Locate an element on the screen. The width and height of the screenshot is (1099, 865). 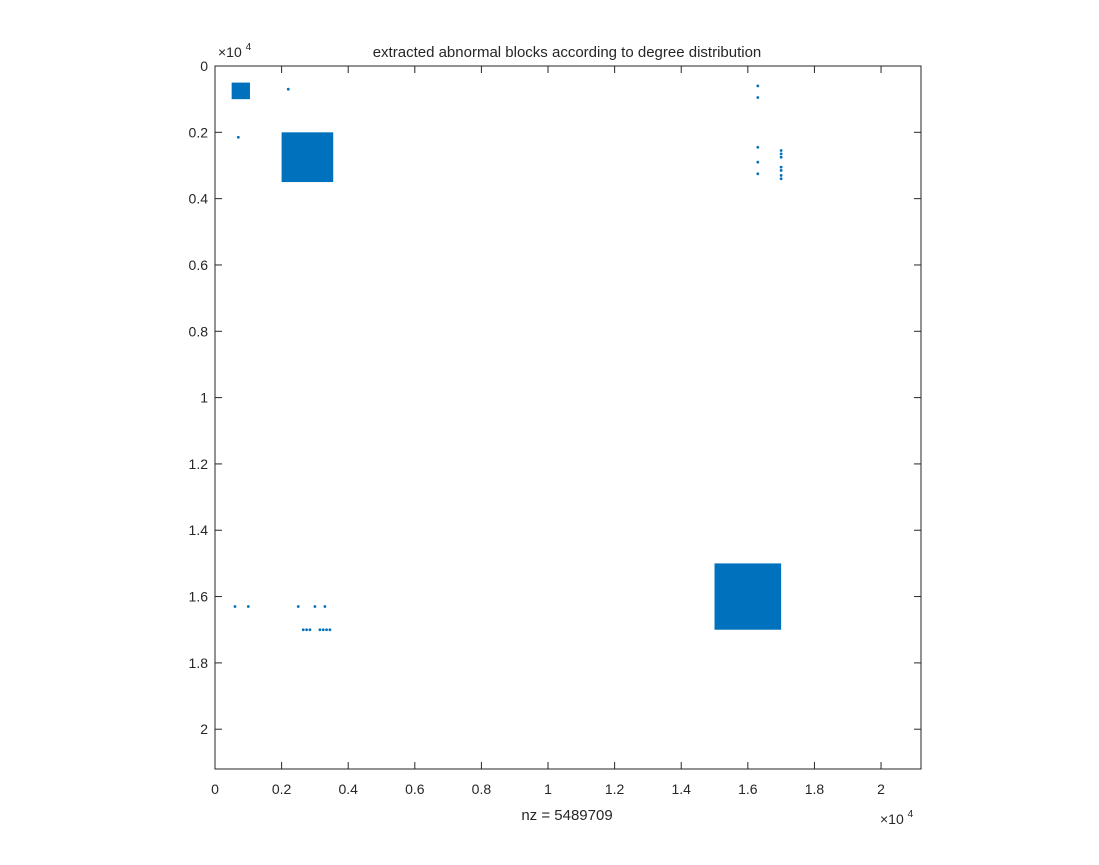
y-tick-label: 0 is located at coordinates (204, 66).